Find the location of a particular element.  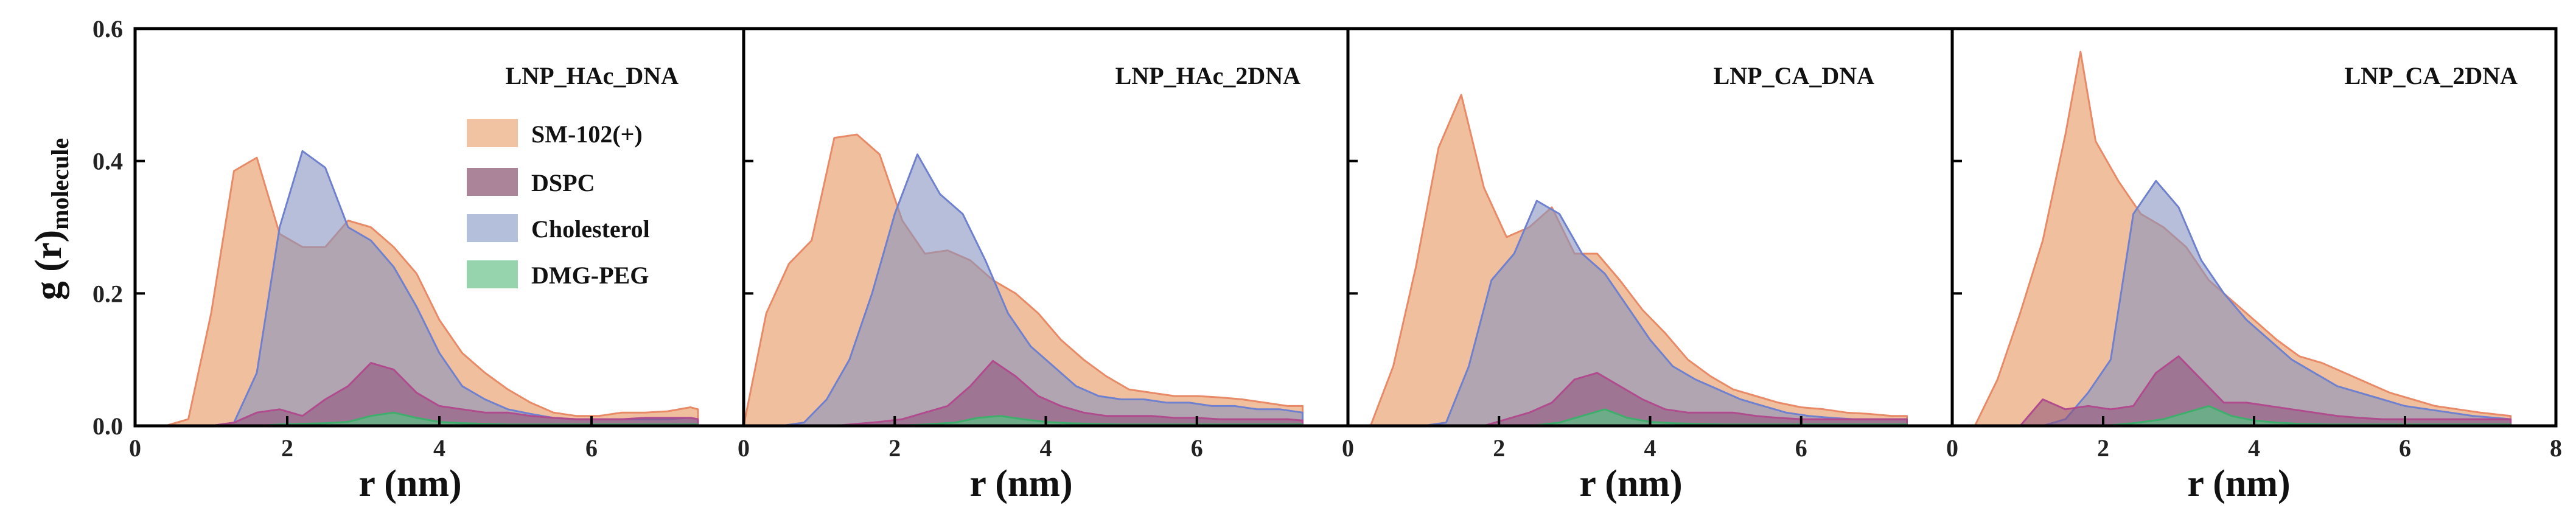

y-axis-title: g (r)molecule is located at coordinates (51, 219).